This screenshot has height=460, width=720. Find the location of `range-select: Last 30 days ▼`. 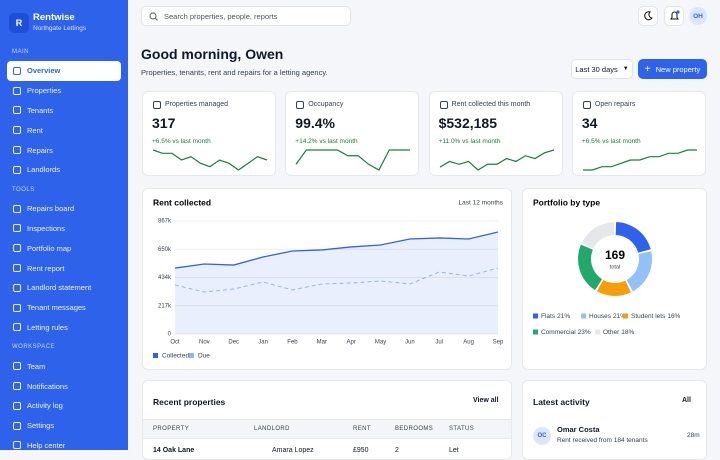

range-select: Last 30 days ▼ is located at coordinates (602, 69).